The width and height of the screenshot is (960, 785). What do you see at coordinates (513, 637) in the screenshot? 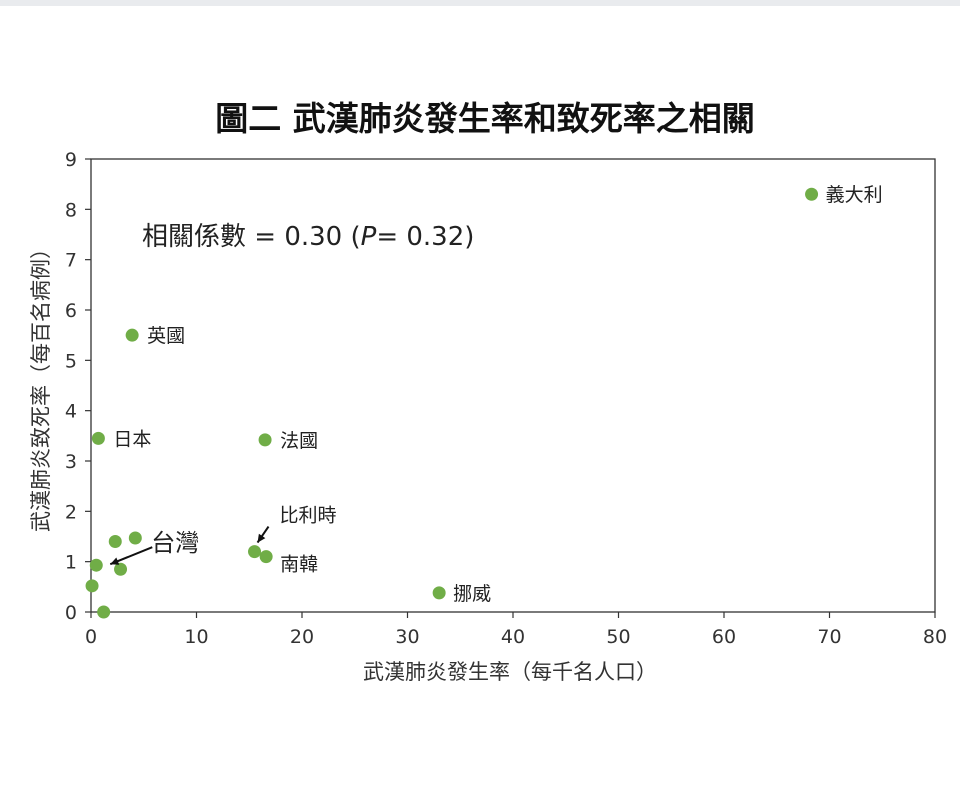
I see `x-tick-label: 40` at bounding box center [513, 637].